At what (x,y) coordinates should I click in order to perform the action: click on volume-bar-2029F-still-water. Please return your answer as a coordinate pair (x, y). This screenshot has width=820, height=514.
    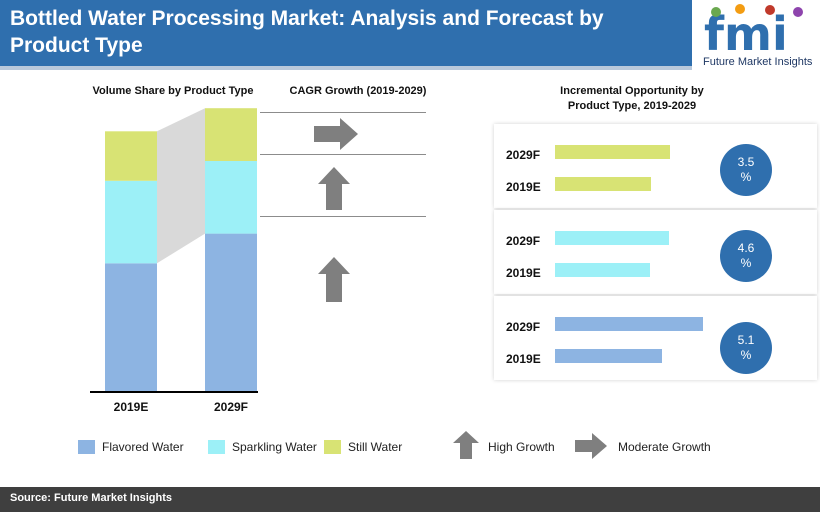
    Looking at the image, I should click on (231, 134).